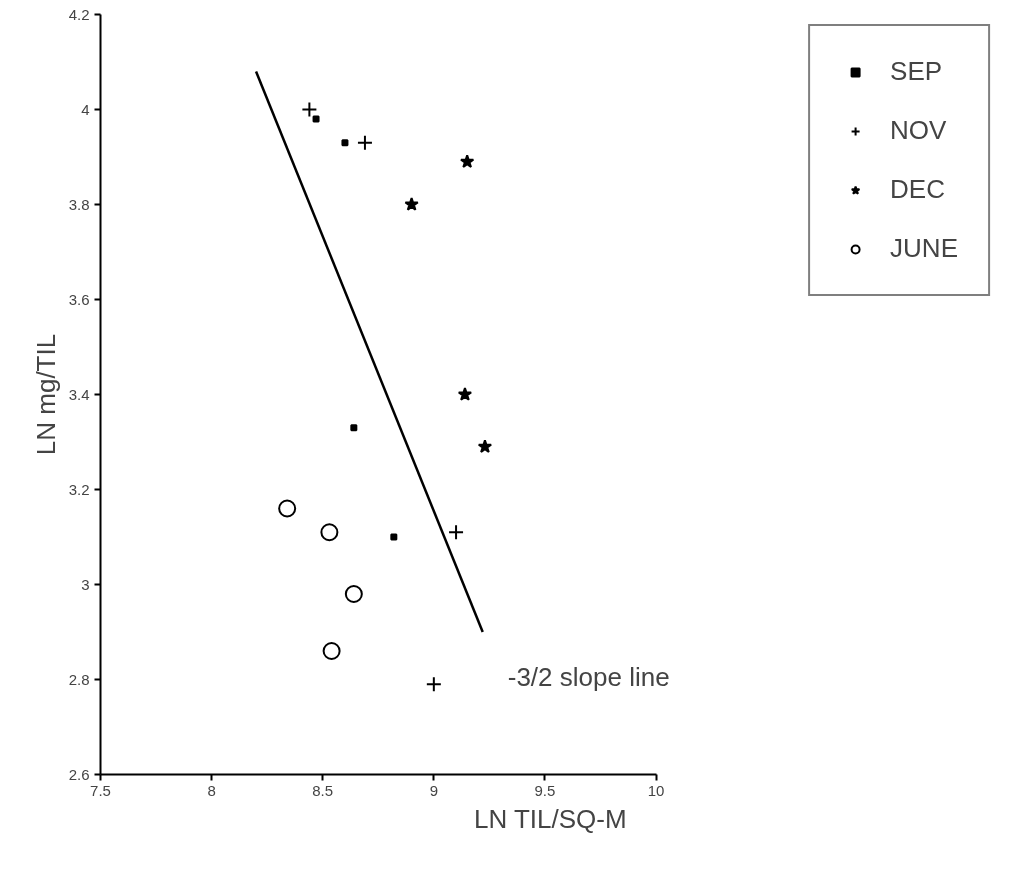 The image size is (1022, 883). I want to click on x-tick-label: 10, so click(656, 790).